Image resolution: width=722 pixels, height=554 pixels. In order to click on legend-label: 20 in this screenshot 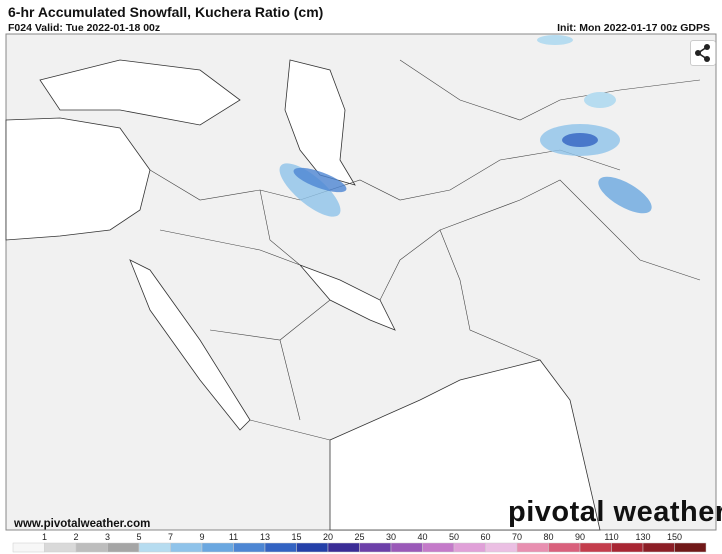, I will do `click(328, 537)`.